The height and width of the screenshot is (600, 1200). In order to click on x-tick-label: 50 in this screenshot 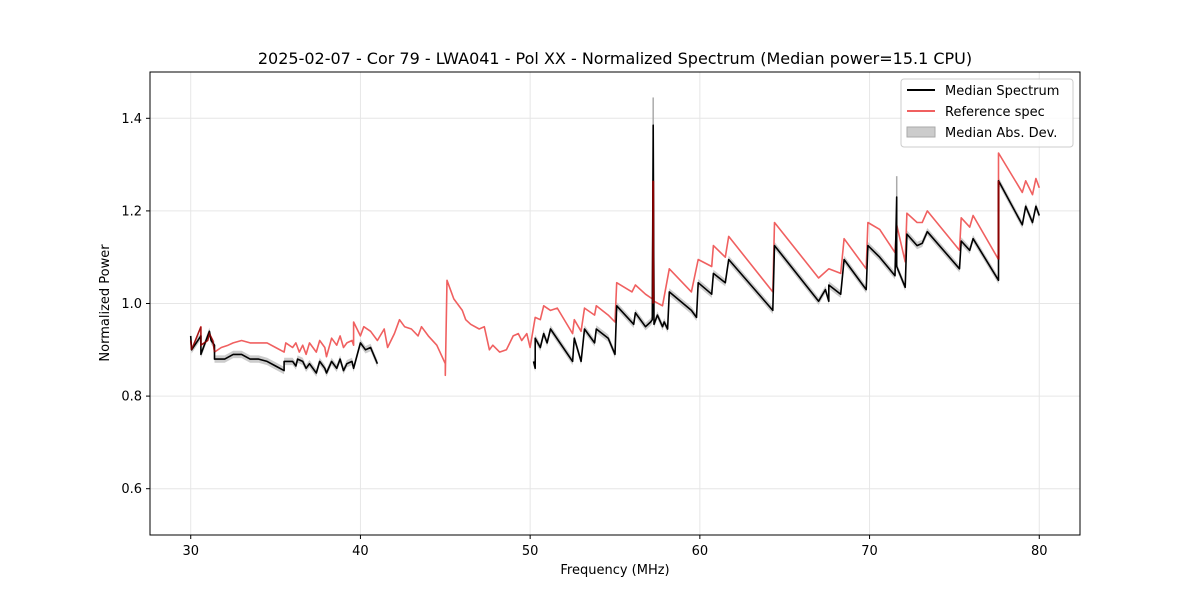, I will do `click(530, 551)`.